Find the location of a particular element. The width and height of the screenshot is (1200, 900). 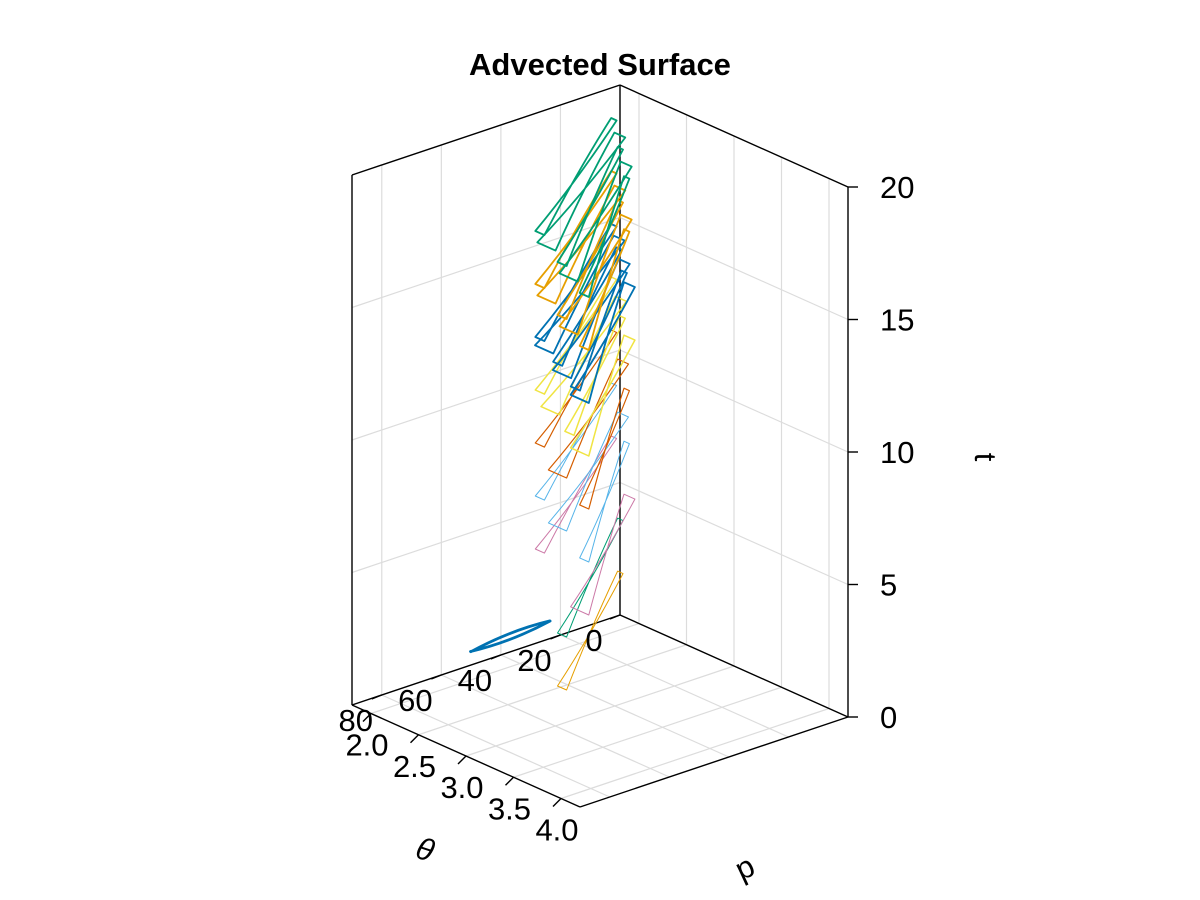

y-tick-label: 4.0 is located at coordinates (556, 830).